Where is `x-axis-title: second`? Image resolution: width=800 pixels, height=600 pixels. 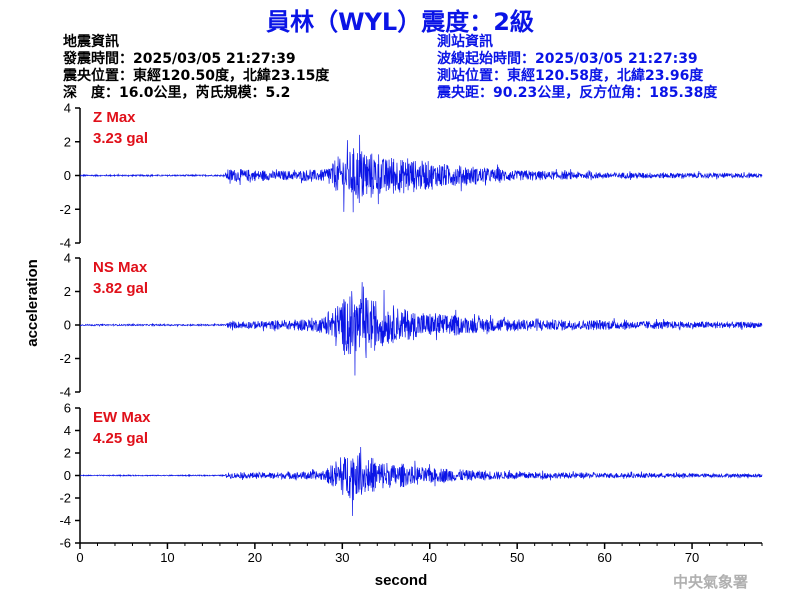
x-axis-title: second is located at coordinates (401, 580).